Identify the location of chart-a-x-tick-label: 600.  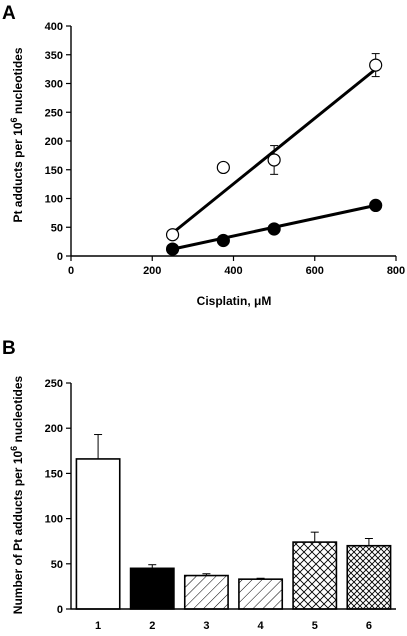
(315, 271).